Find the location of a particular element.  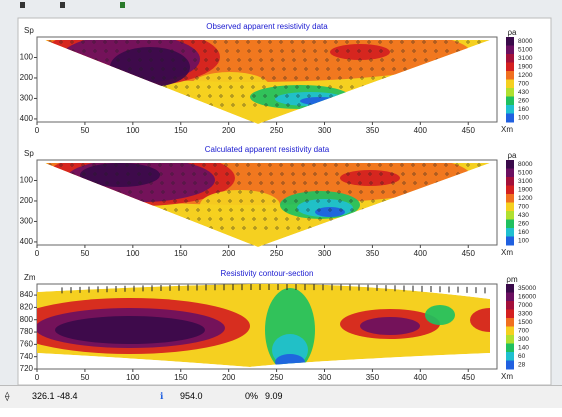

y-tick-label: 720 is located at coordinates (27, 368).